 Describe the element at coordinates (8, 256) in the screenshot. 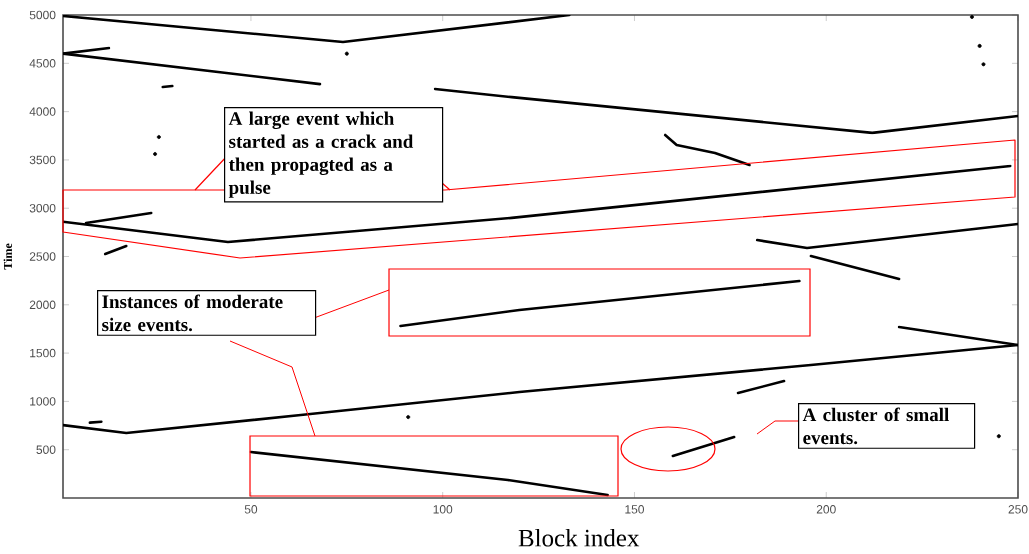

I see `y-axis-title: Time` at that location.